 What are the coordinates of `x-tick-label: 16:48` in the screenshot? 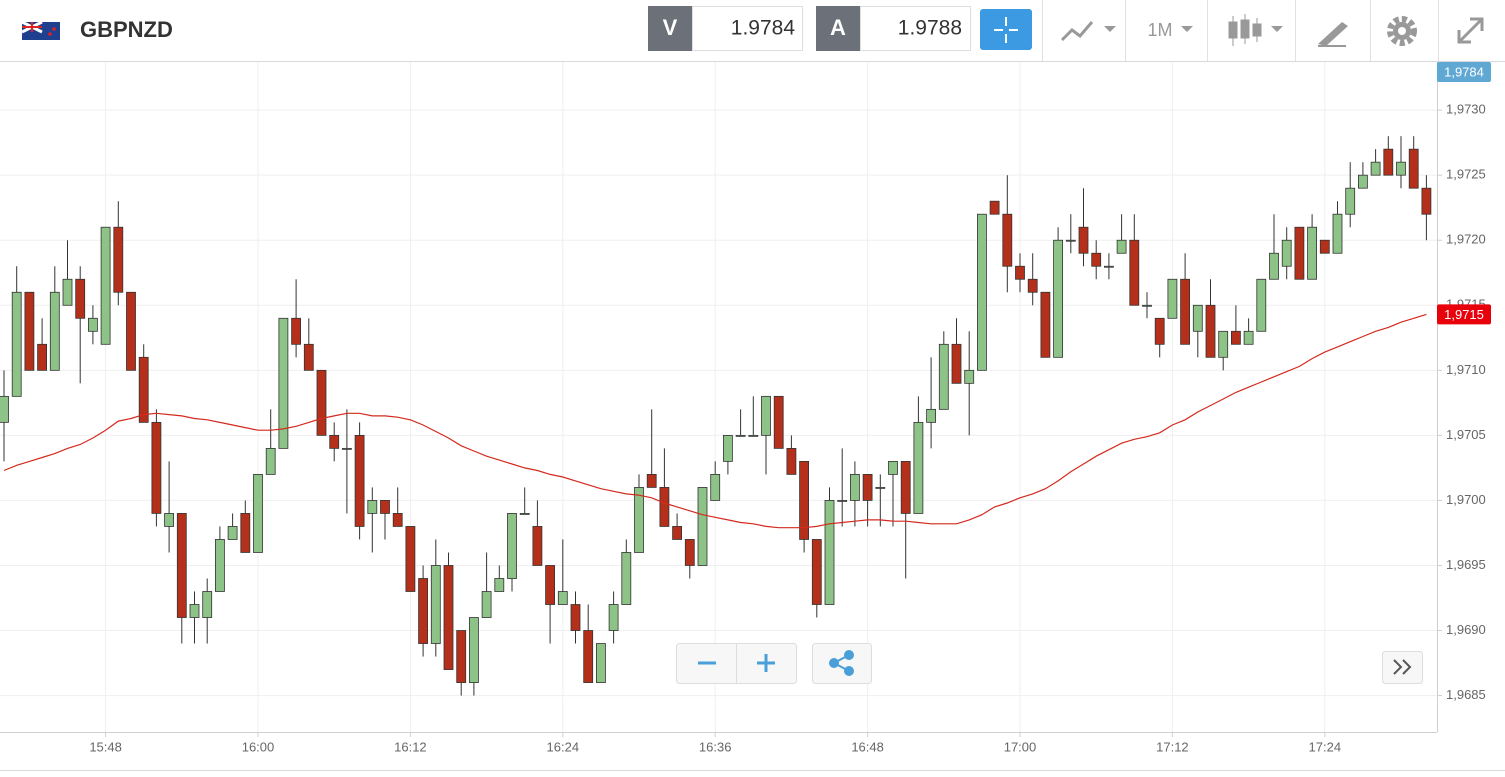 It's located at (867, 746).